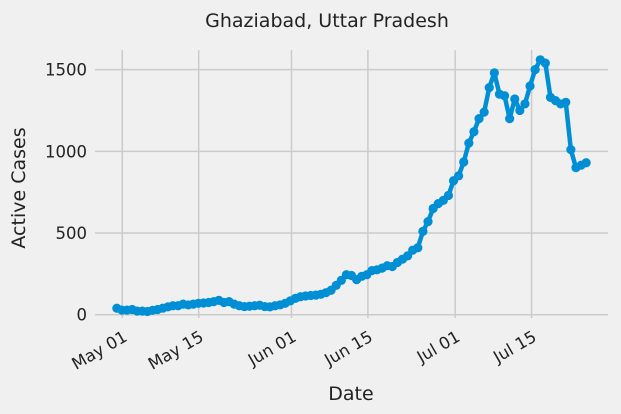 The width and height of the screenshot is (621, 414). Describe the element at coordinates (304, 350) in the screenshot. I see `x-axis-ticks: May 01 May 15 Jun 01 Jun 15 Jul 01 Jul 15` at that location.